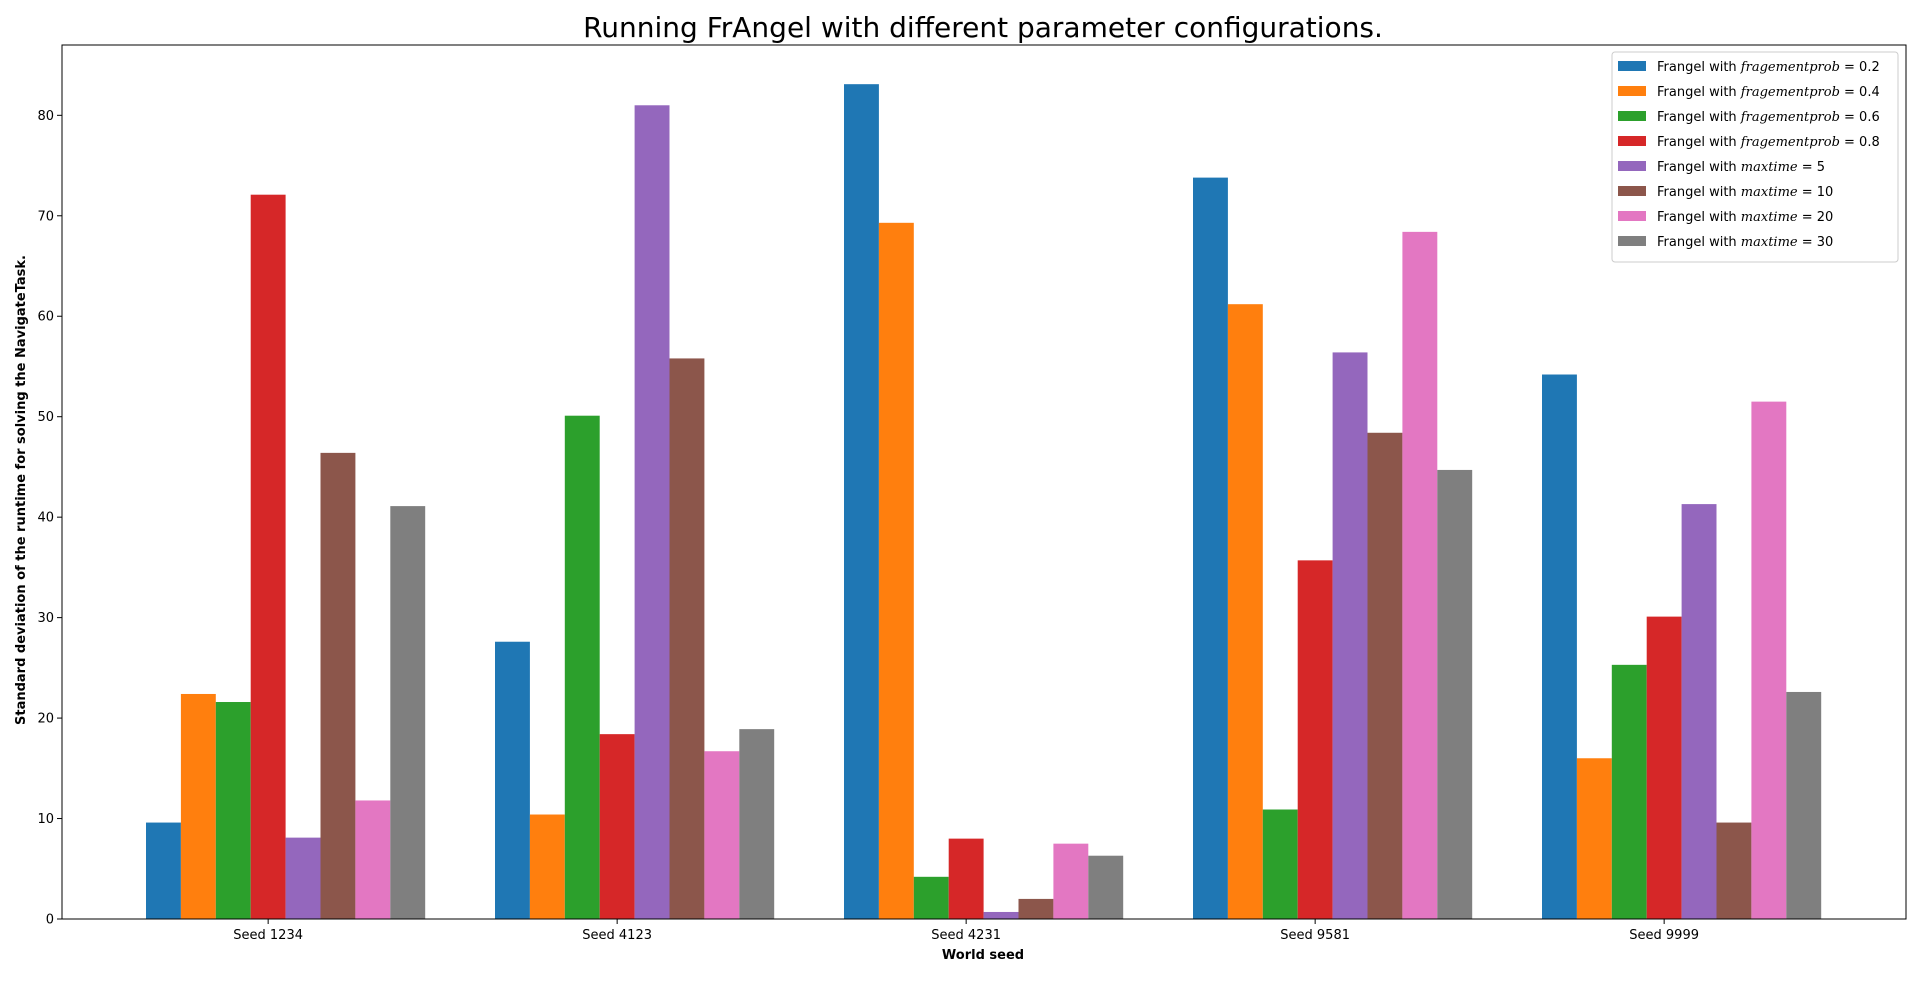  I want to click on x-tick-label: Seed 1234, so click(268, 935).